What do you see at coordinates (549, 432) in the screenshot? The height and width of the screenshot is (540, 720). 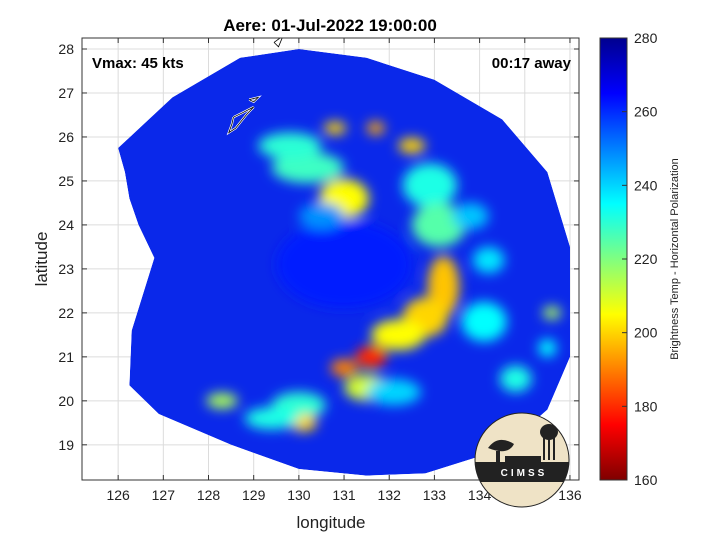 I see `water-tower-icon` at bounding box center [549, 432].